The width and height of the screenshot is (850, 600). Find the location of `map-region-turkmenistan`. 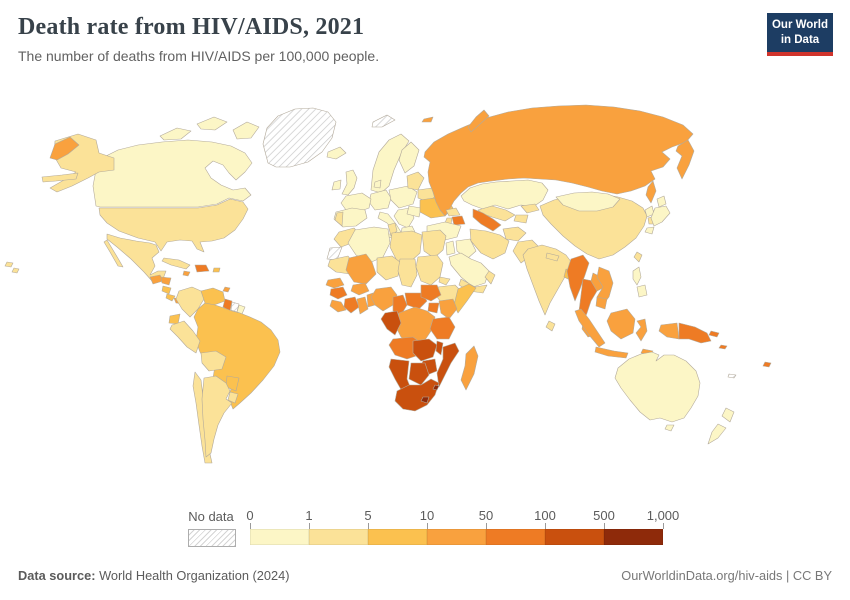

map-region-turkmenistan is located at coordinates (487, 220).